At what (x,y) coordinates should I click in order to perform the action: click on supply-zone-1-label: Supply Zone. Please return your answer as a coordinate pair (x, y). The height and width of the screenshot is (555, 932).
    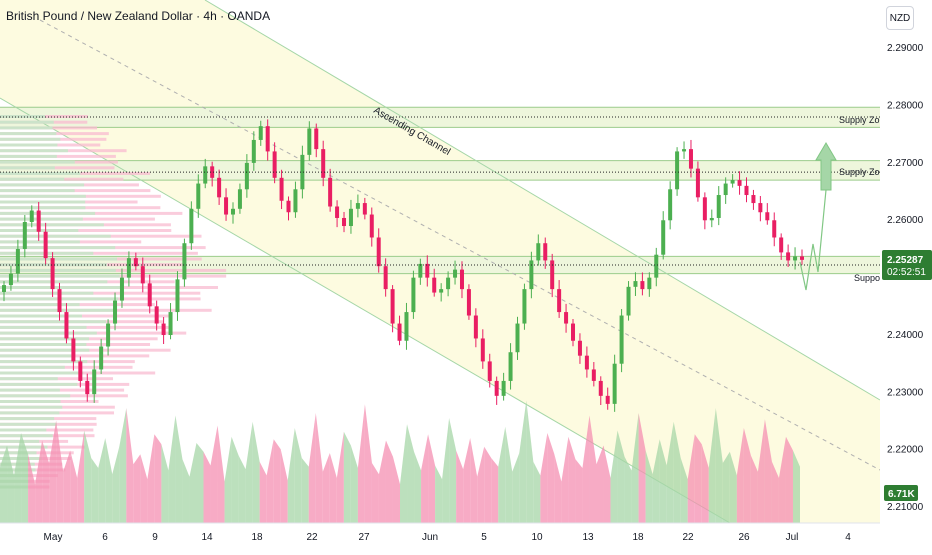
    Looking at the image, I should click on (864, 120).